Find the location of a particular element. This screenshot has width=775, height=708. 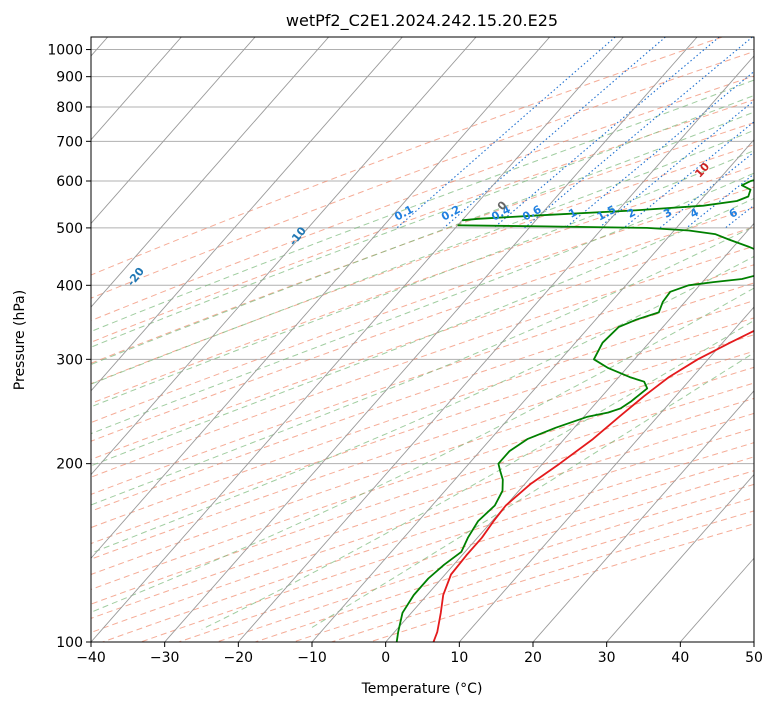

mixing-ratio-lines is located at coordinates (575, 133).